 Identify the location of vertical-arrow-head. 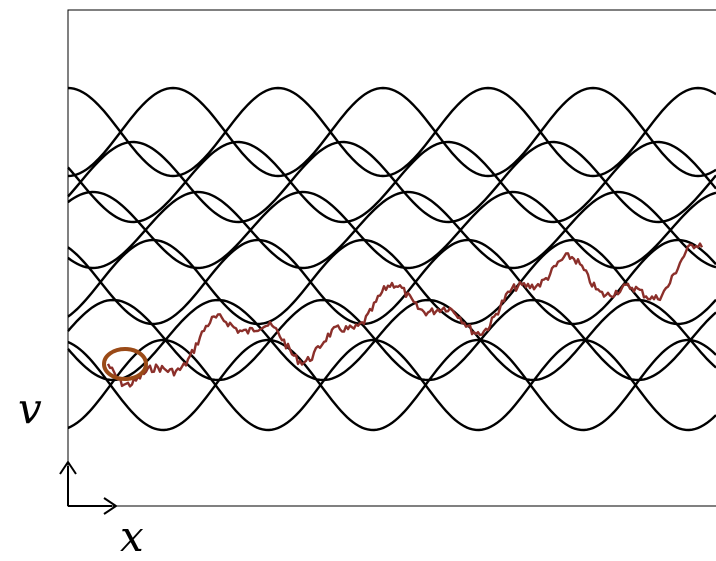
(68, 467).